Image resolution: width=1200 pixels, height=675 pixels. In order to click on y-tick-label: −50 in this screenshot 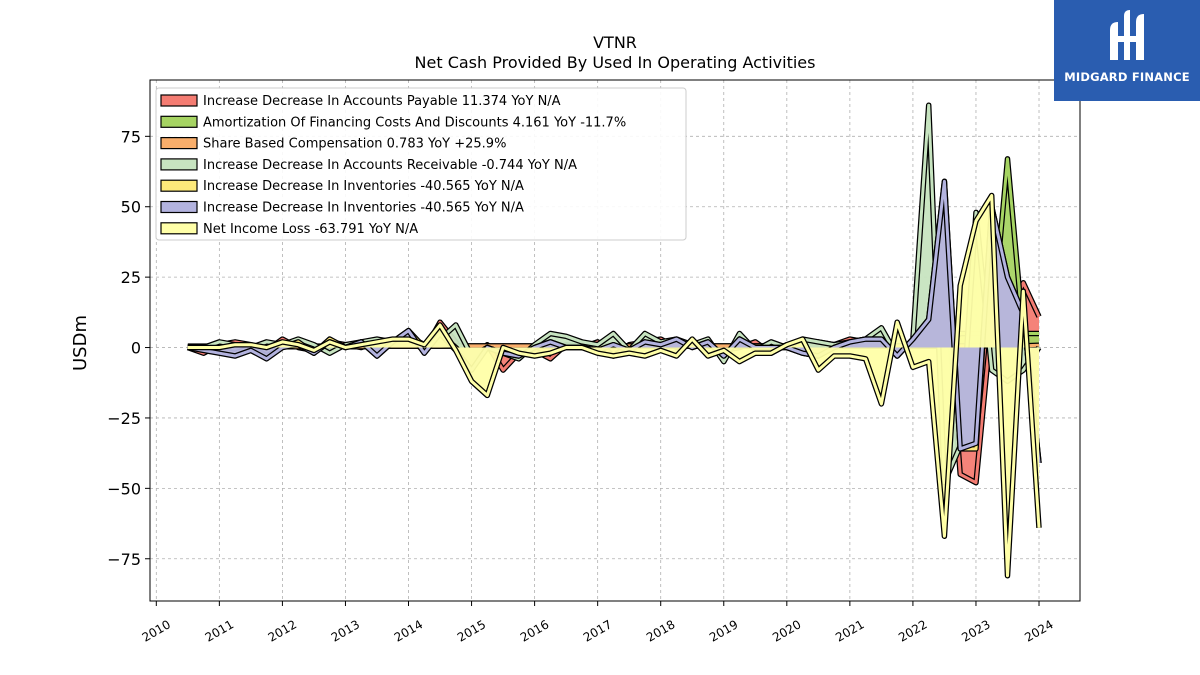, I will do `click(124, 488)`.